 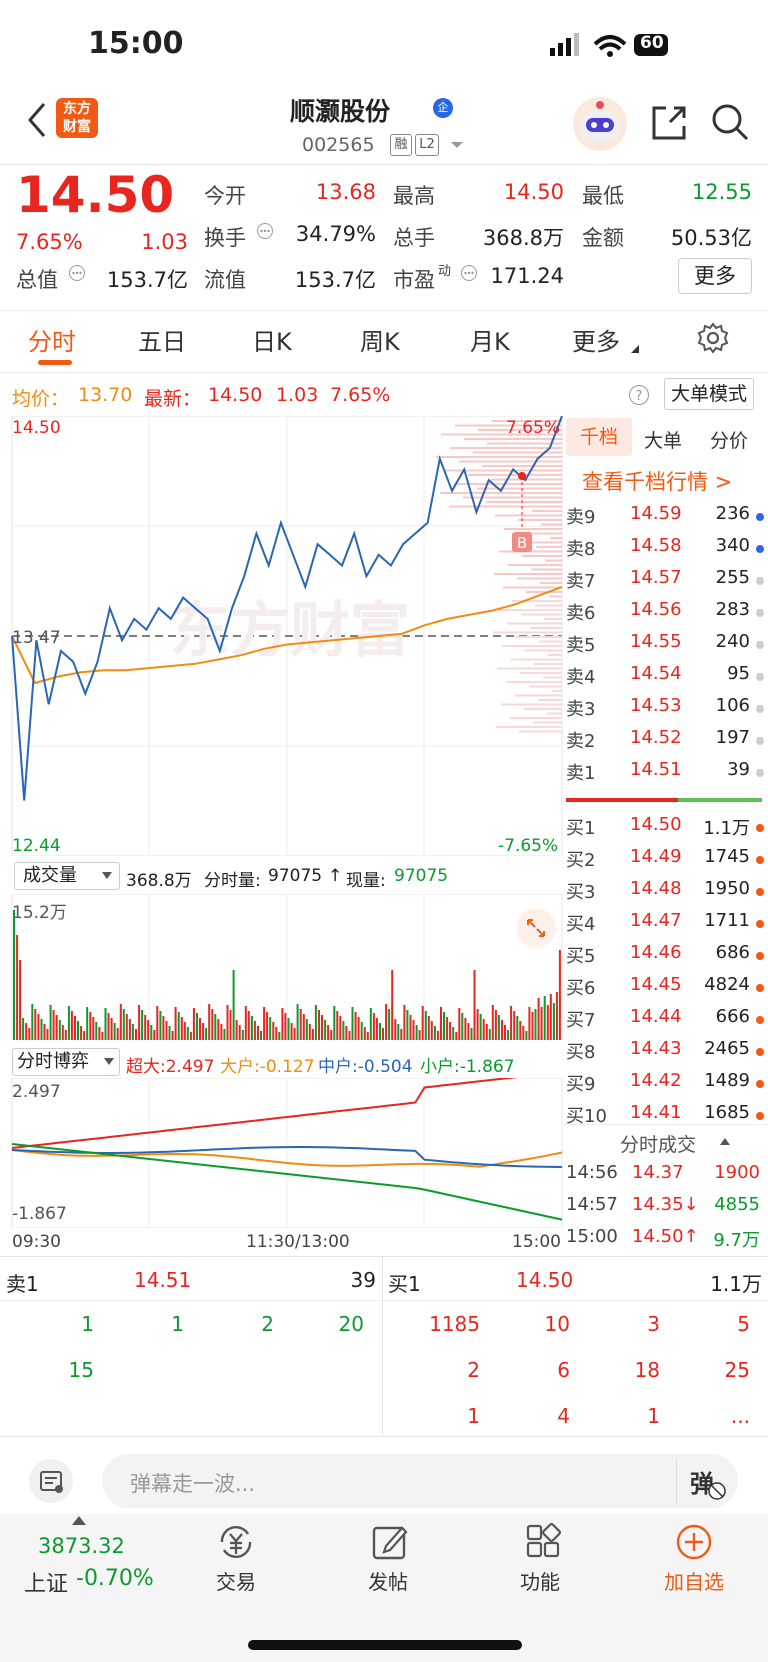 What do you see at coordinates (730, 122) in the screenshot?
I see `search-icon` at bounding box center [730, 122].